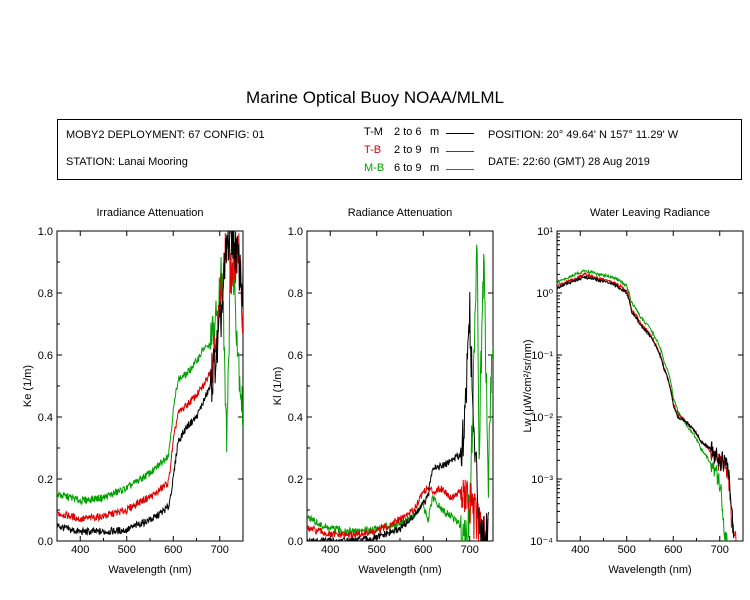  I want to click on y-tick-label-1-1: 0.2, so click(295, 480).